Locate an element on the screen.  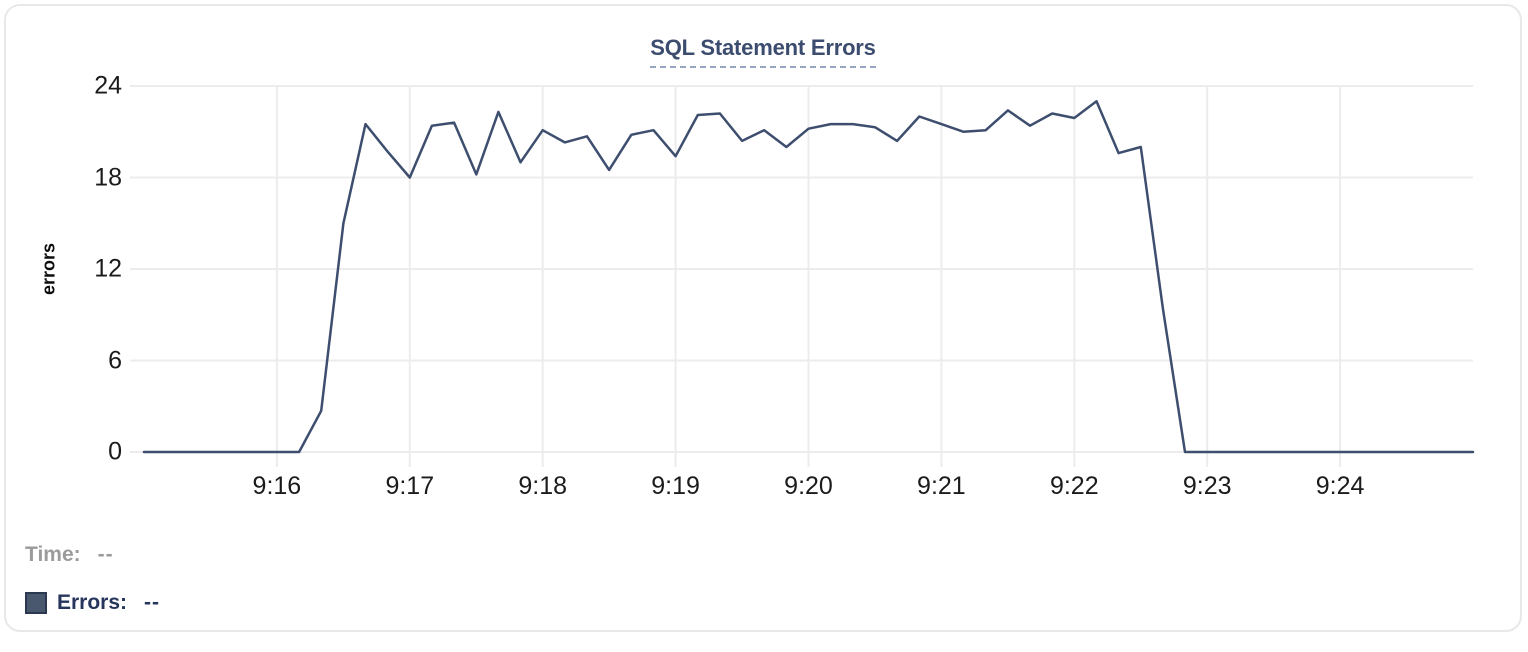
y-tick-label: 18 is located at coordinates (108, 177).